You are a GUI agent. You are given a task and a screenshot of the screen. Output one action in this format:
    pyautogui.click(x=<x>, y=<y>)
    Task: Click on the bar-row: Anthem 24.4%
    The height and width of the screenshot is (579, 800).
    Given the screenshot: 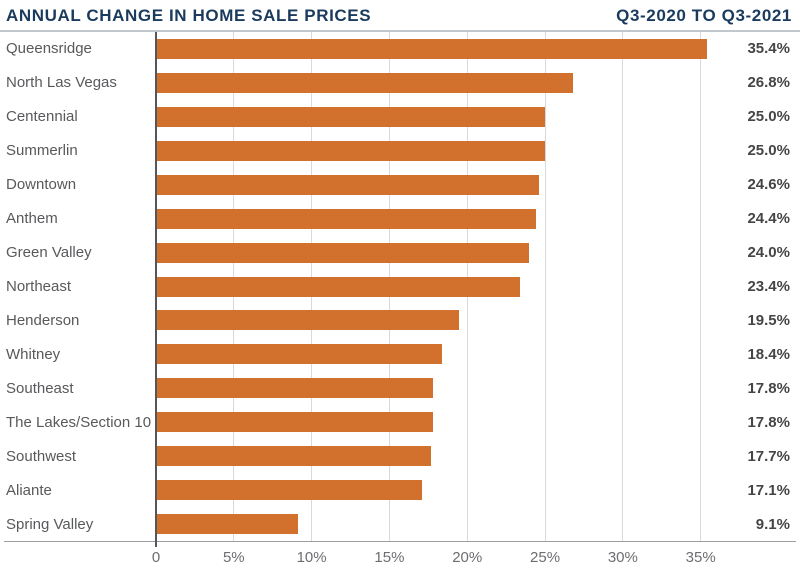 What is the action you would take?
    pyautogui.click(x=400, y=219)
    